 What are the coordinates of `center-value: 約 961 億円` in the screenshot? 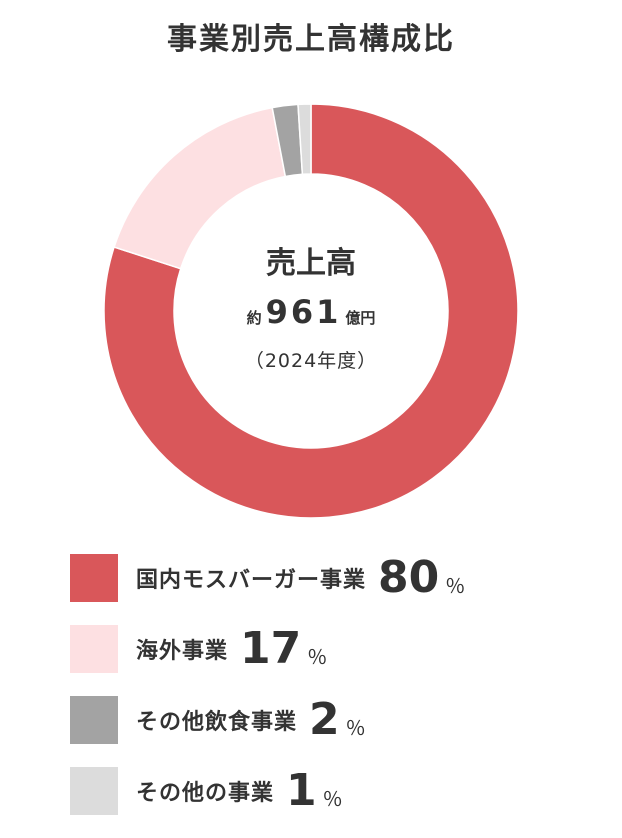 It's located at (311, 312).